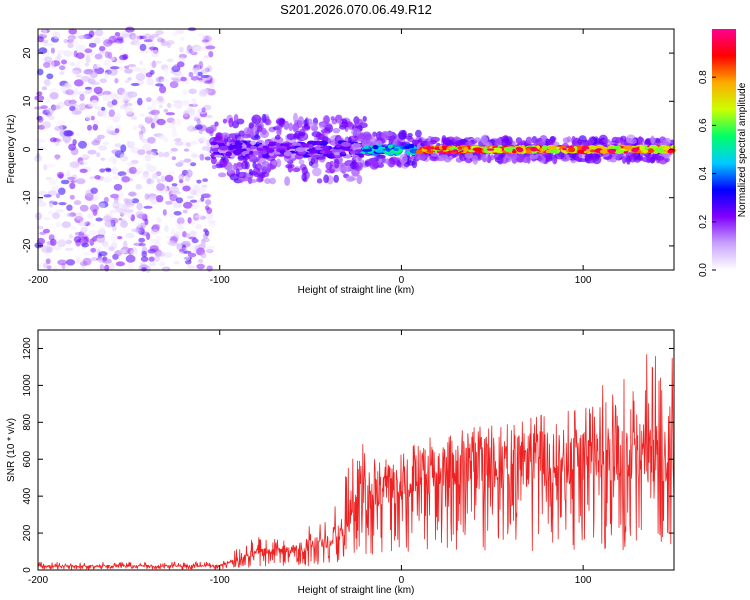 The height and width of the screenshot is (600, 750). What do you see at coordinates (27, 245) in the screenshot?
I see `y-tick-label: -20` at bounding box center [27, 245].